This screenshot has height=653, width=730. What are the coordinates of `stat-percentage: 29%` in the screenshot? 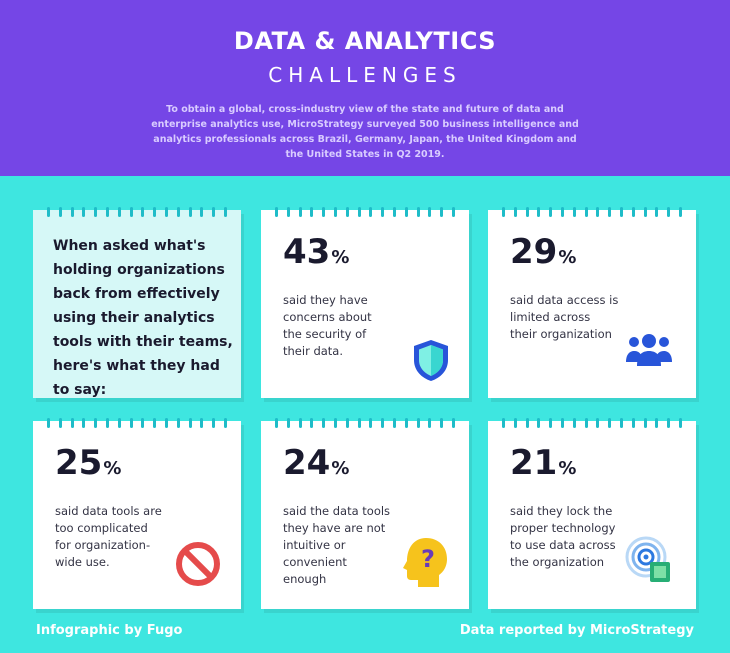 It's located at (543, 252).